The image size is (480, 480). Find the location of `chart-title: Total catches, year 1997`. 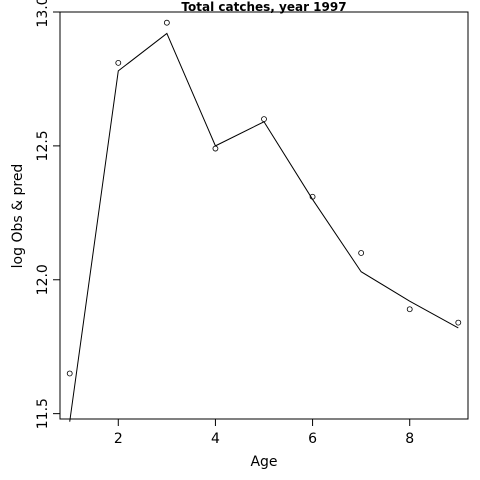

chart-title: Total catches, year 1997 is located at coordinates (263, 7).